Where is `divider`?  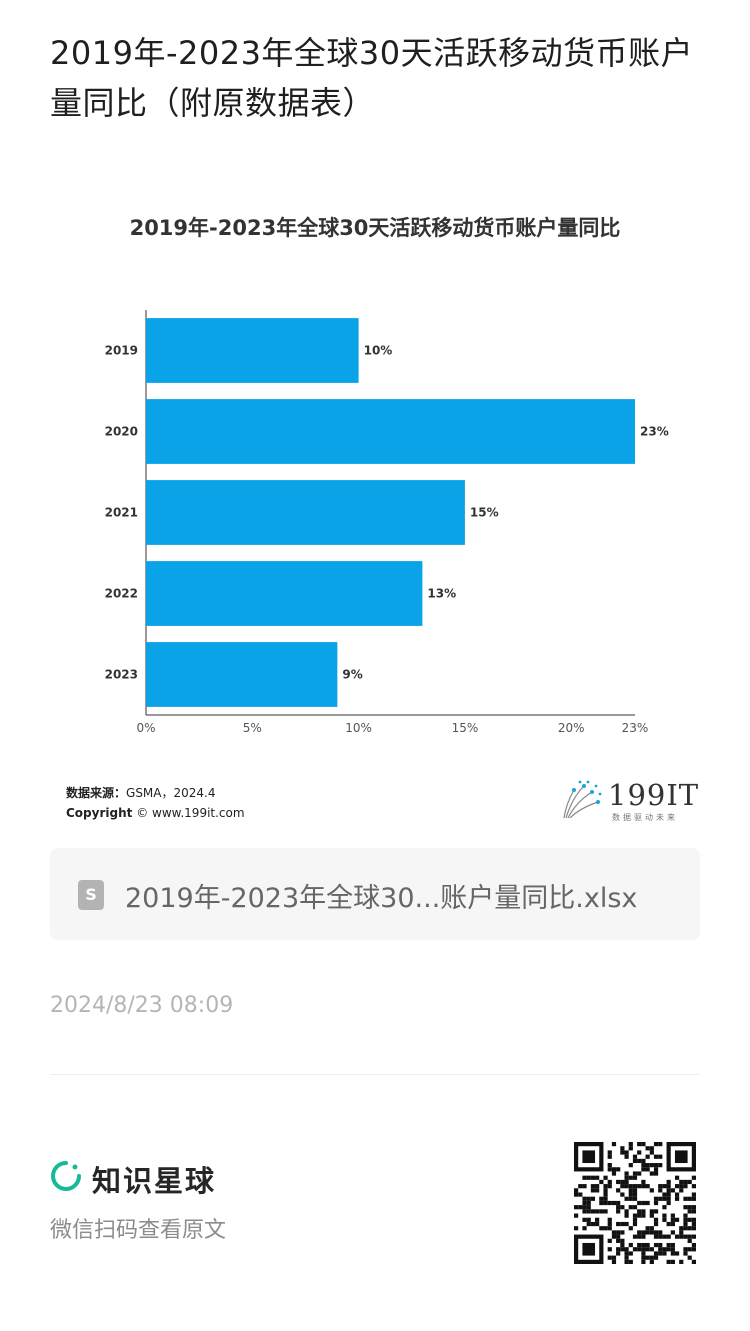 divider is located at coordinates (375, 1074).